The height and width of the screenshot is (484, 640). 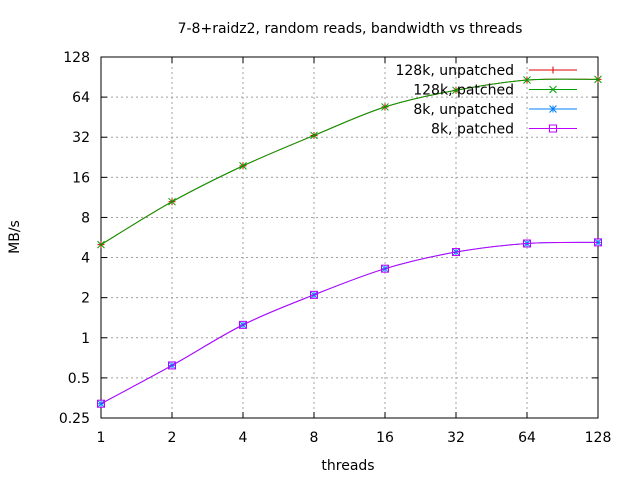 What do you see at coordinates (81, 98) in the screenshot?
I see `y-tick-label: 64` at bounding box center [81, 98].